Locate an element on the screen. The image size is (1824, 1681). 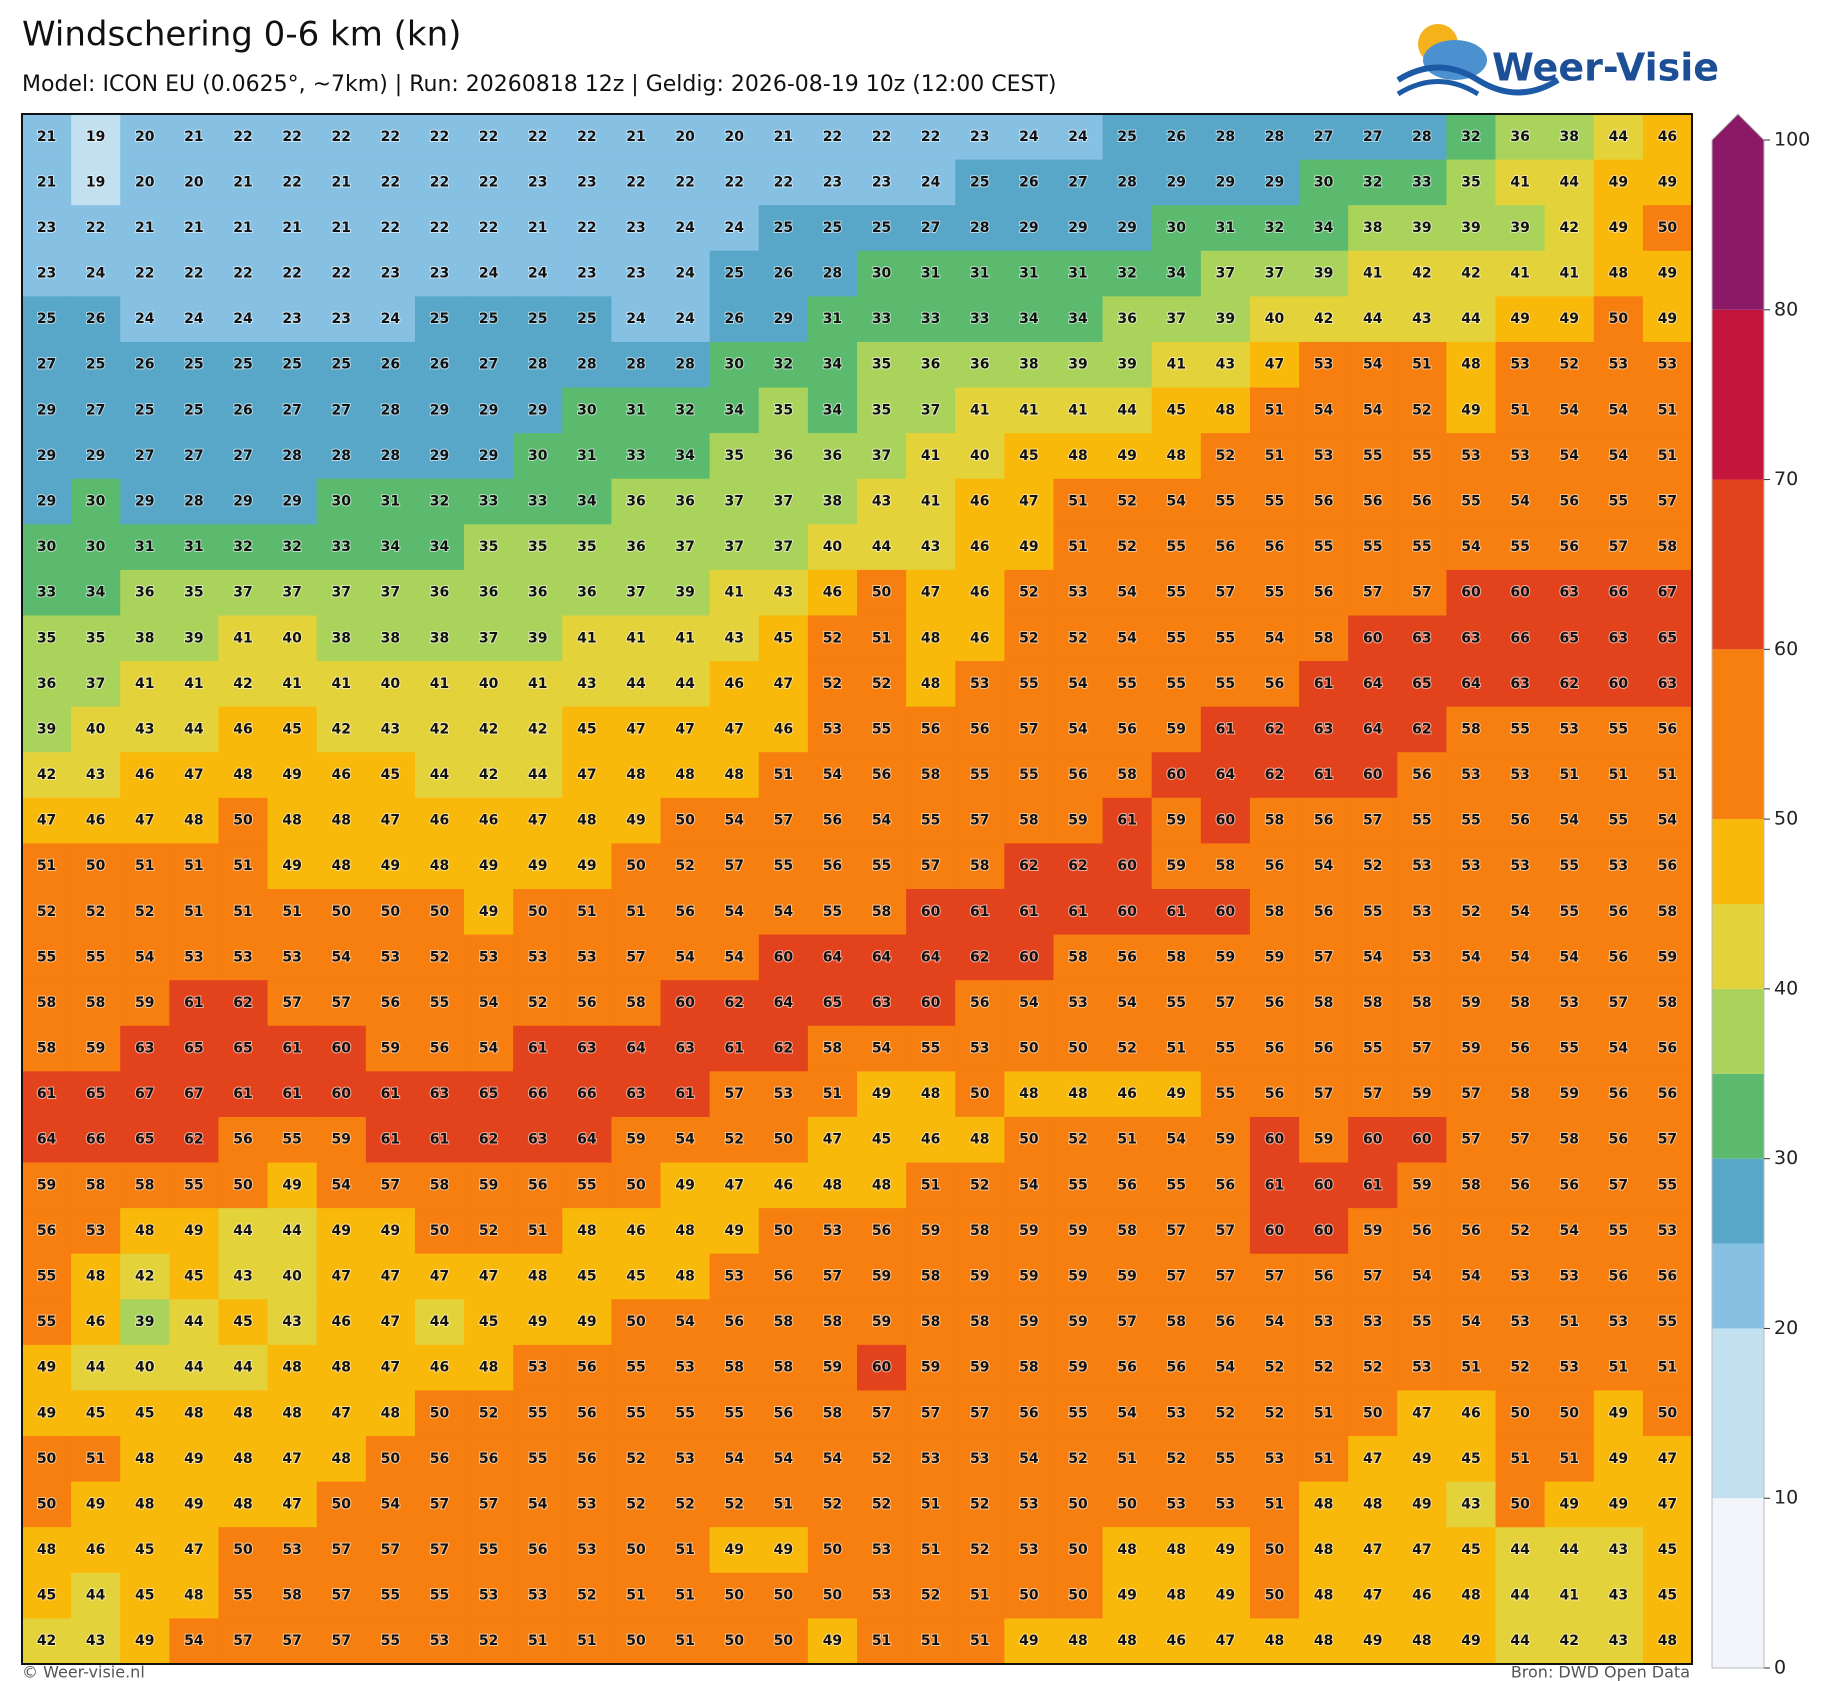
colorbar-tick-label: 10 is located at coordinates (1786, 1498).